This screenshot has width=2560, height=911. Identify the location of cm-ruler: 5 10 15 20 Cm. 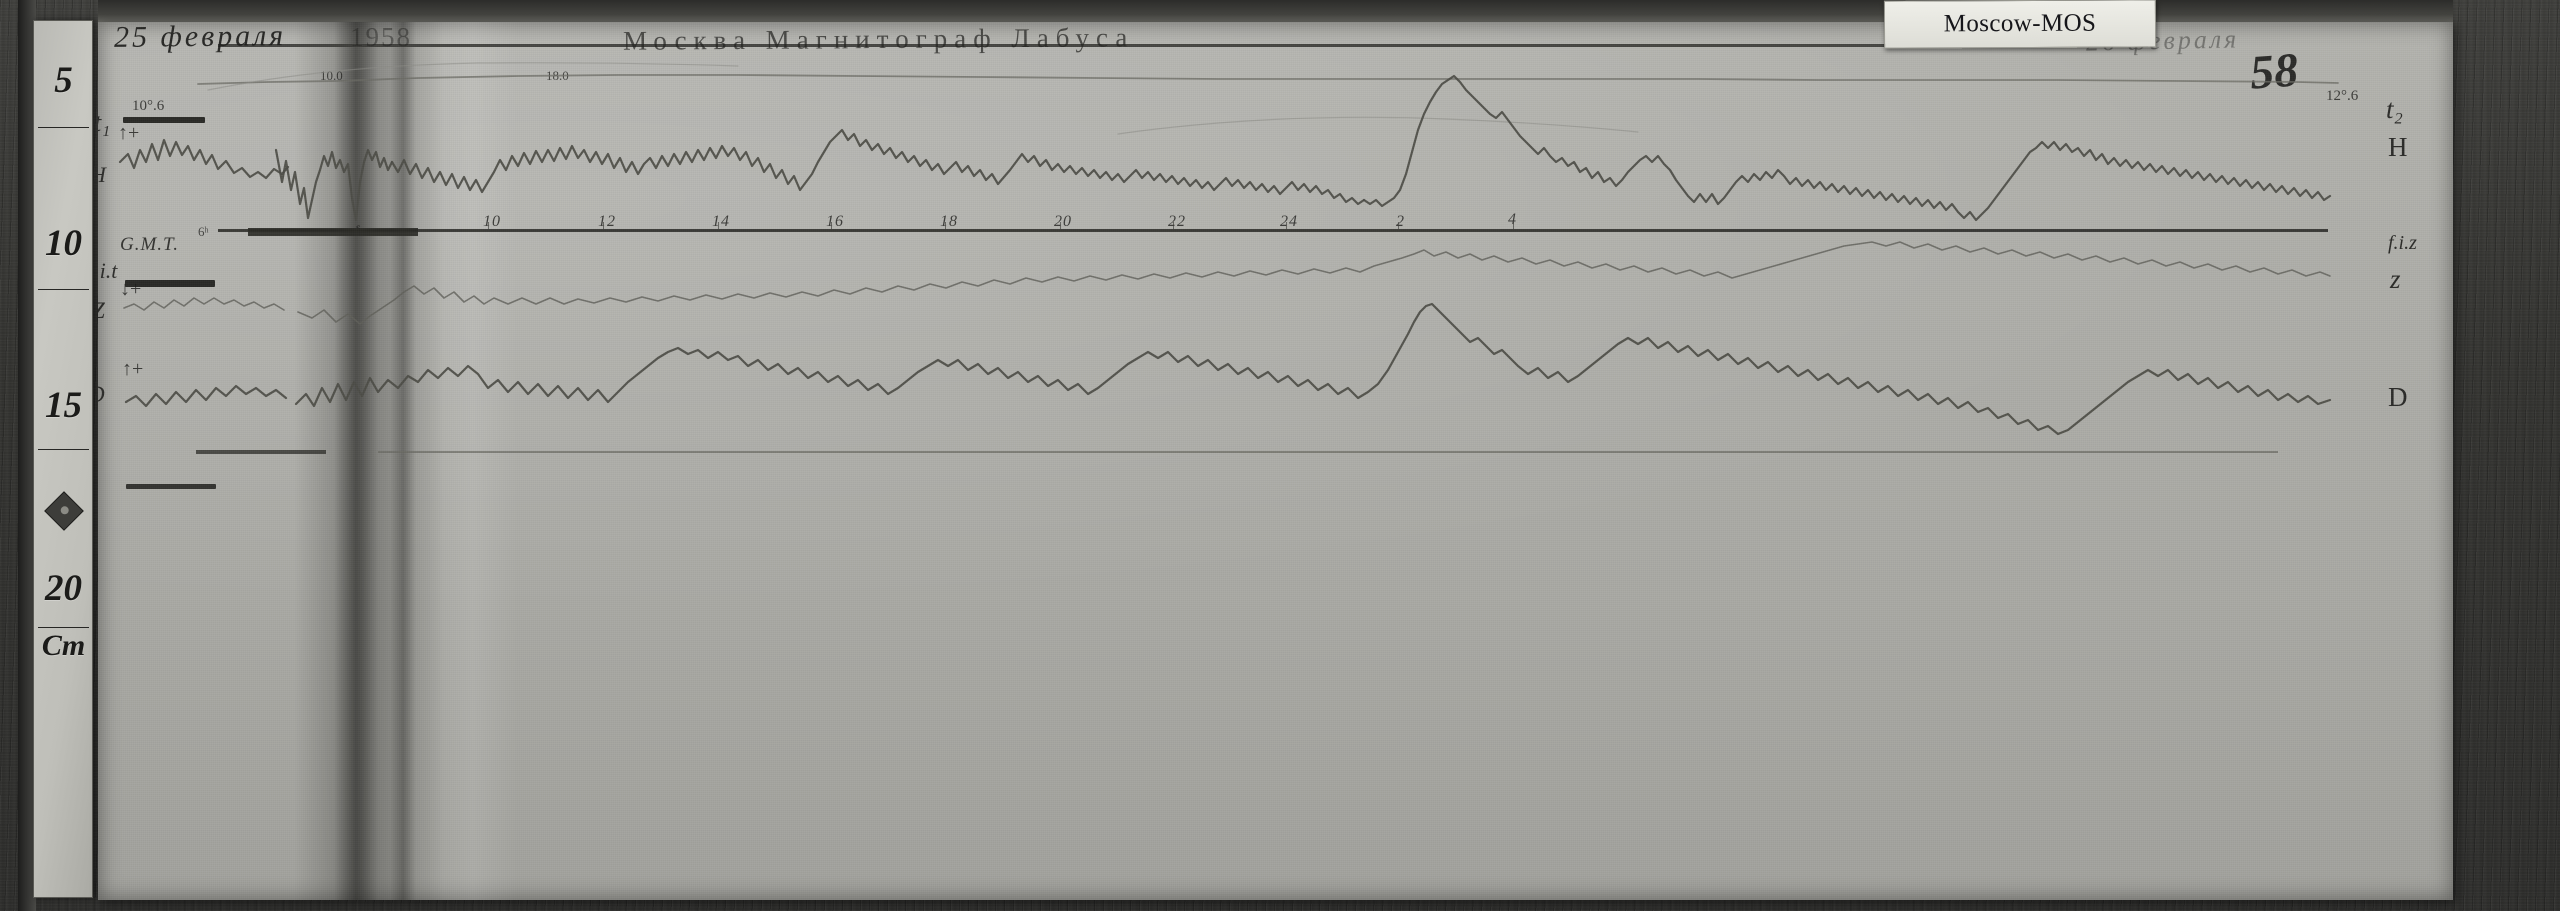
(63, 459).